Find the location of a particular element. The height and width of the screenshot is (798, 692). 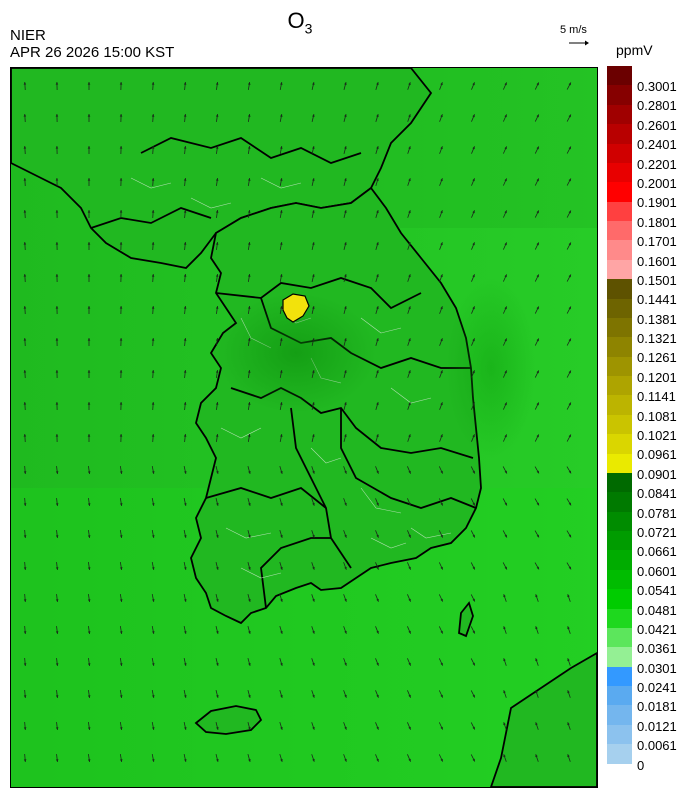

southeast-coast is located at coordinates (543, 719).